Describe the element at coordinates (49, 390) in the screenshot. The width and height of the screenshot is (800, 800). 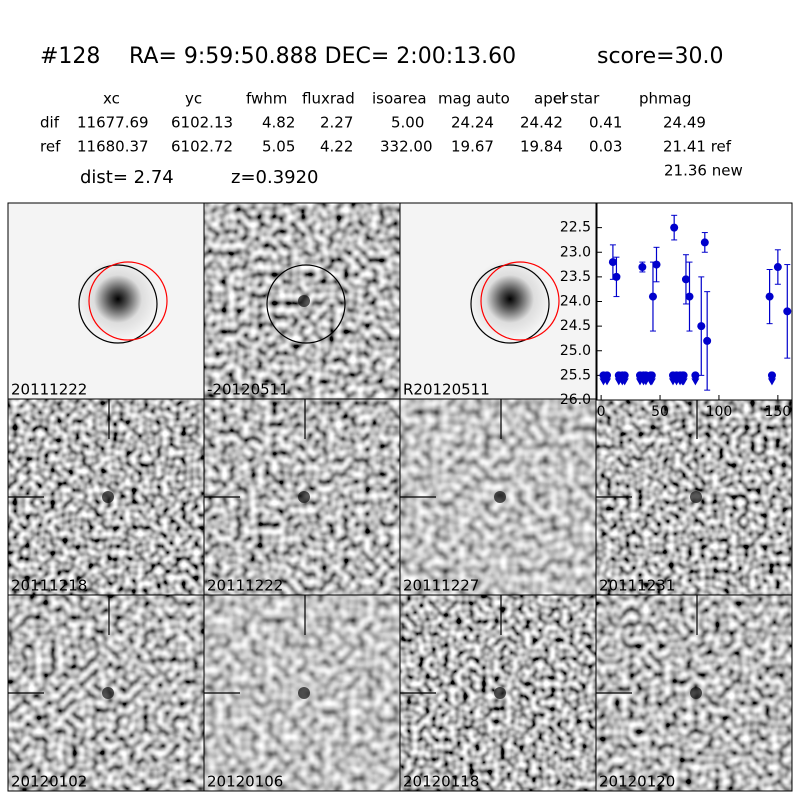
I see `stamp-label: 20111222` at that location.